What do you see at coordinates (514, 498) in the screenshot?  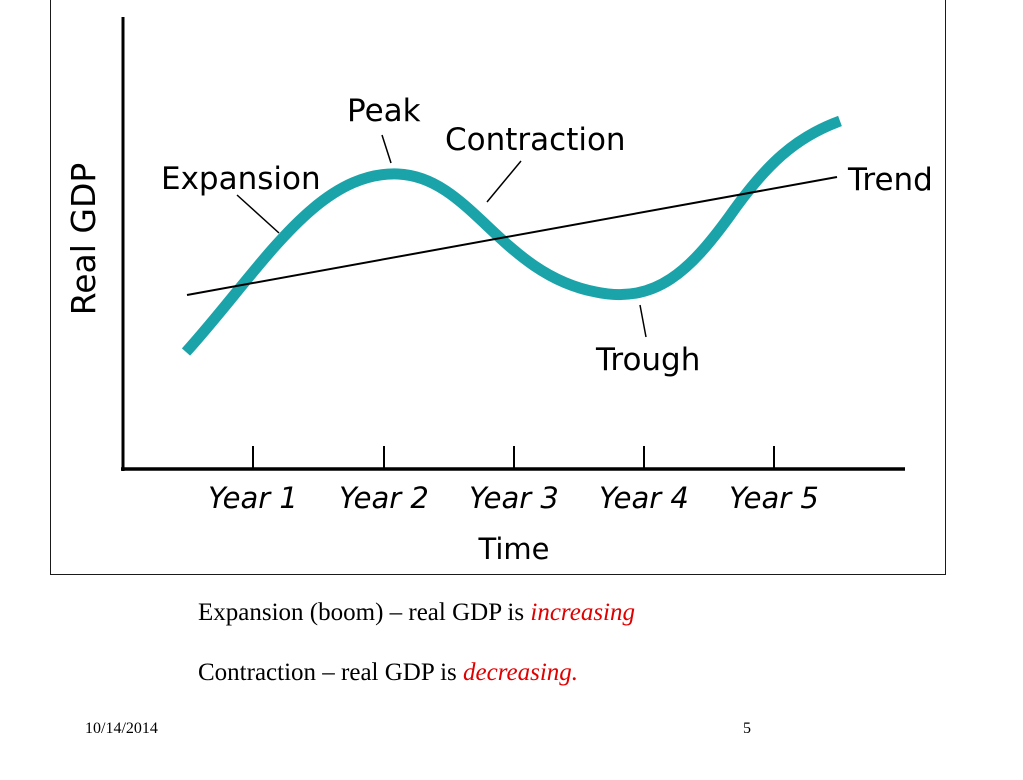 I see `tick-label-year-3: Year 3` at bounding box center [514, 498].